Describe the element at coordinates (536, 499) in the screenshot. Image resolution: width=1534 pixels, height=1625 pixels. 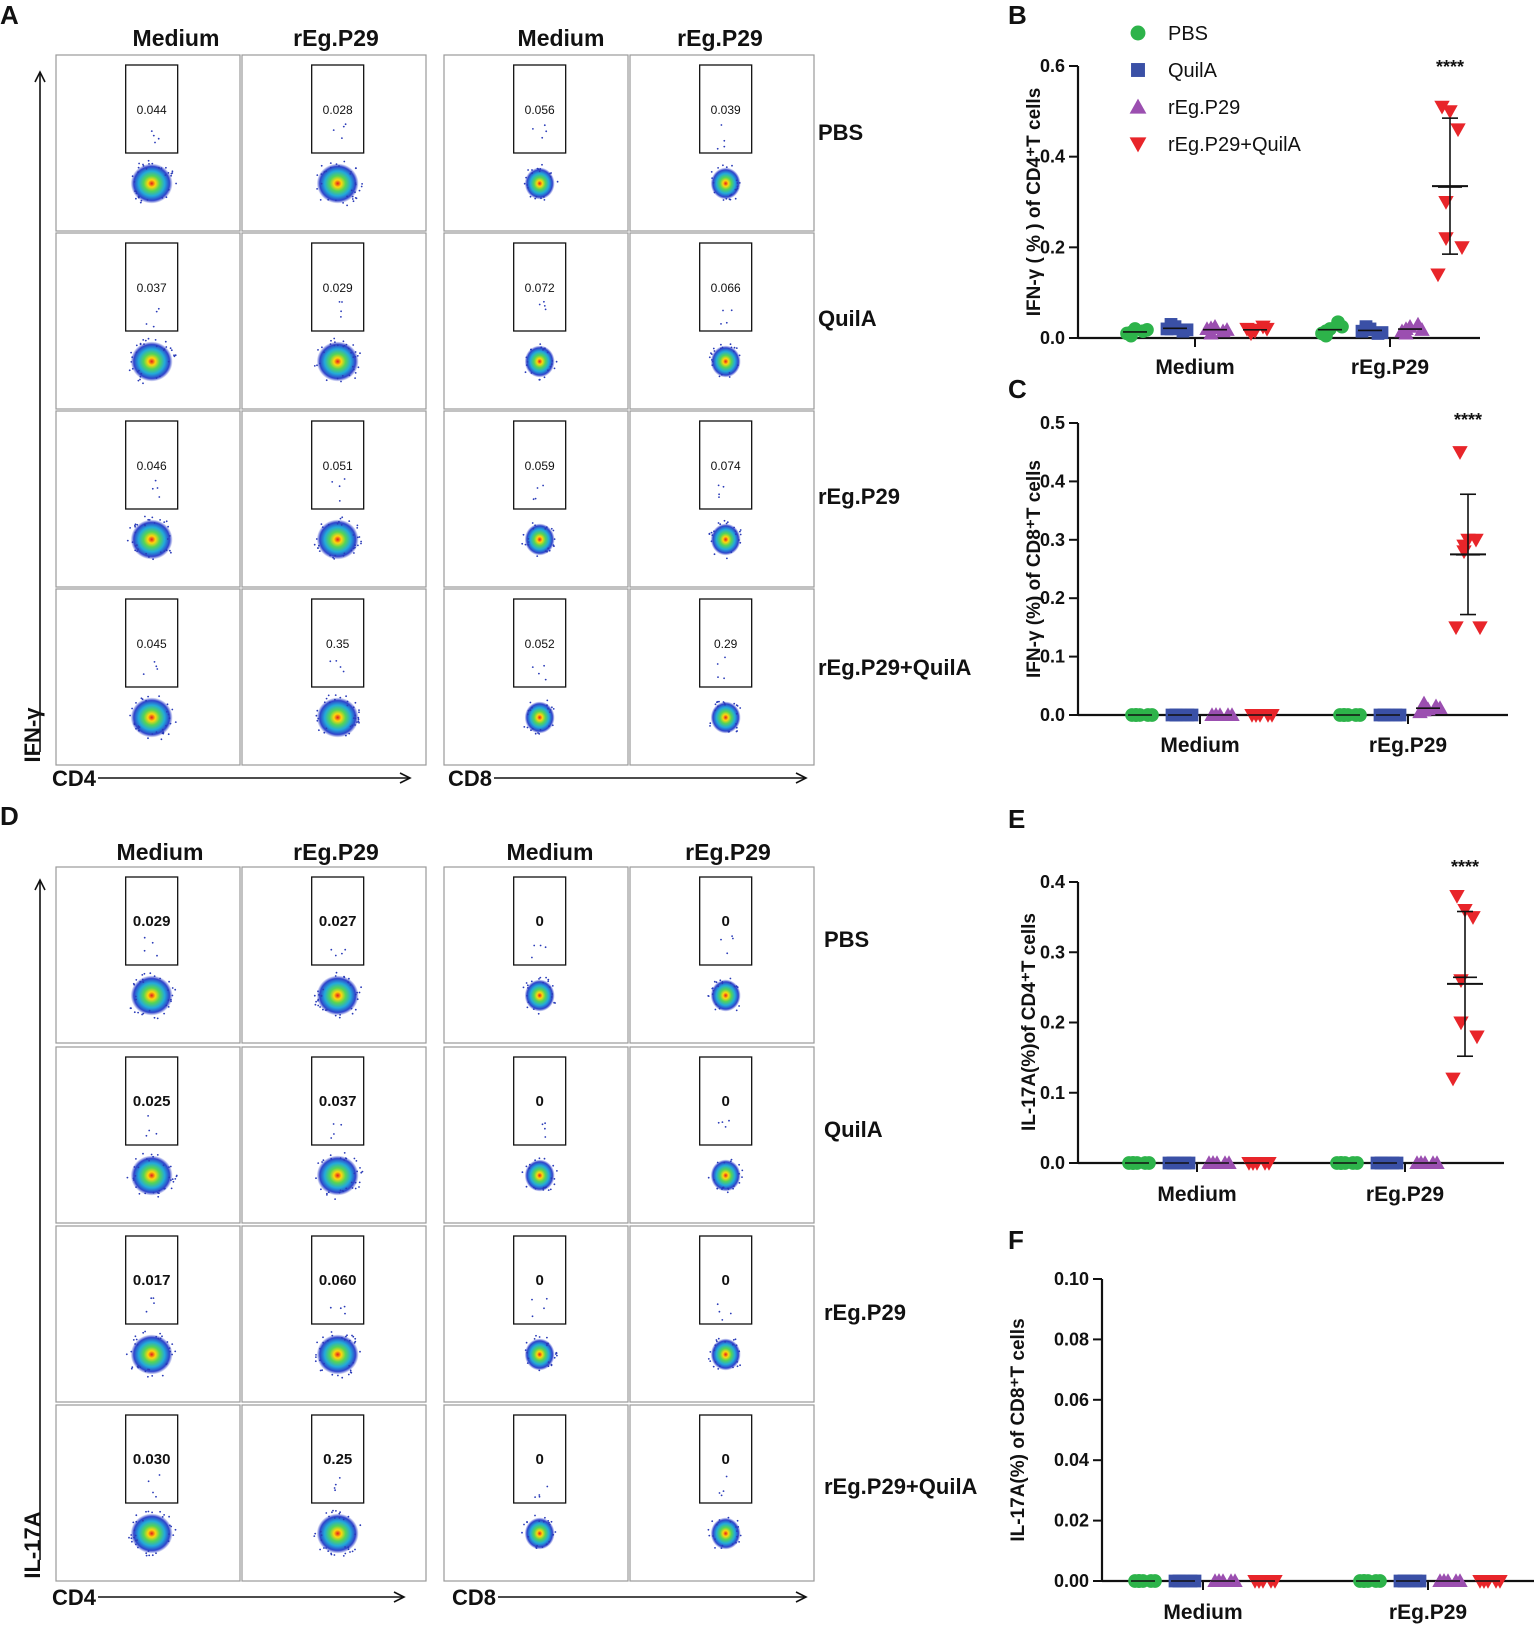
I see `flow-plot: 0.059` at that location.